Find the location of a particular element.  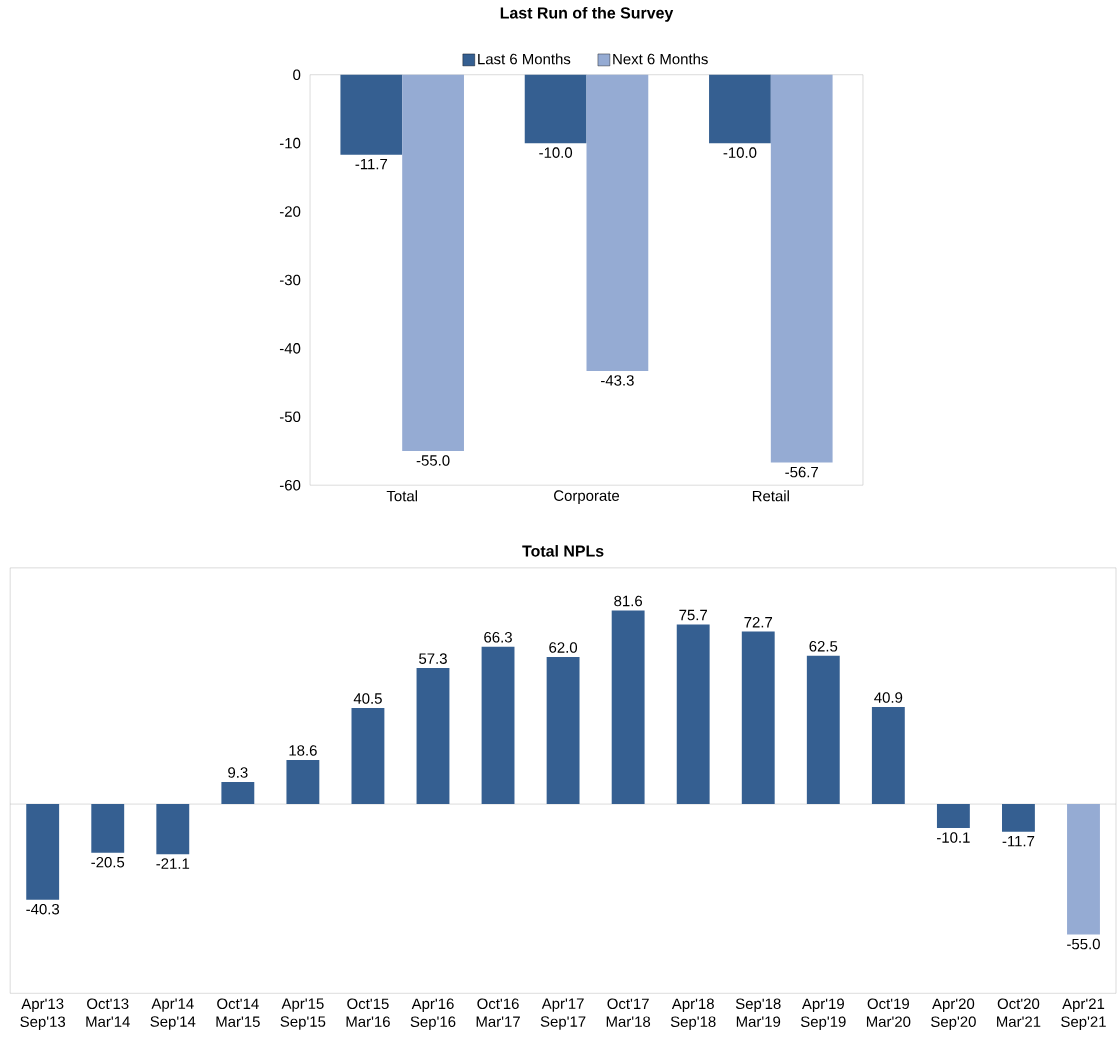

data-label: -40.3 is located at coordinates (43, 909).